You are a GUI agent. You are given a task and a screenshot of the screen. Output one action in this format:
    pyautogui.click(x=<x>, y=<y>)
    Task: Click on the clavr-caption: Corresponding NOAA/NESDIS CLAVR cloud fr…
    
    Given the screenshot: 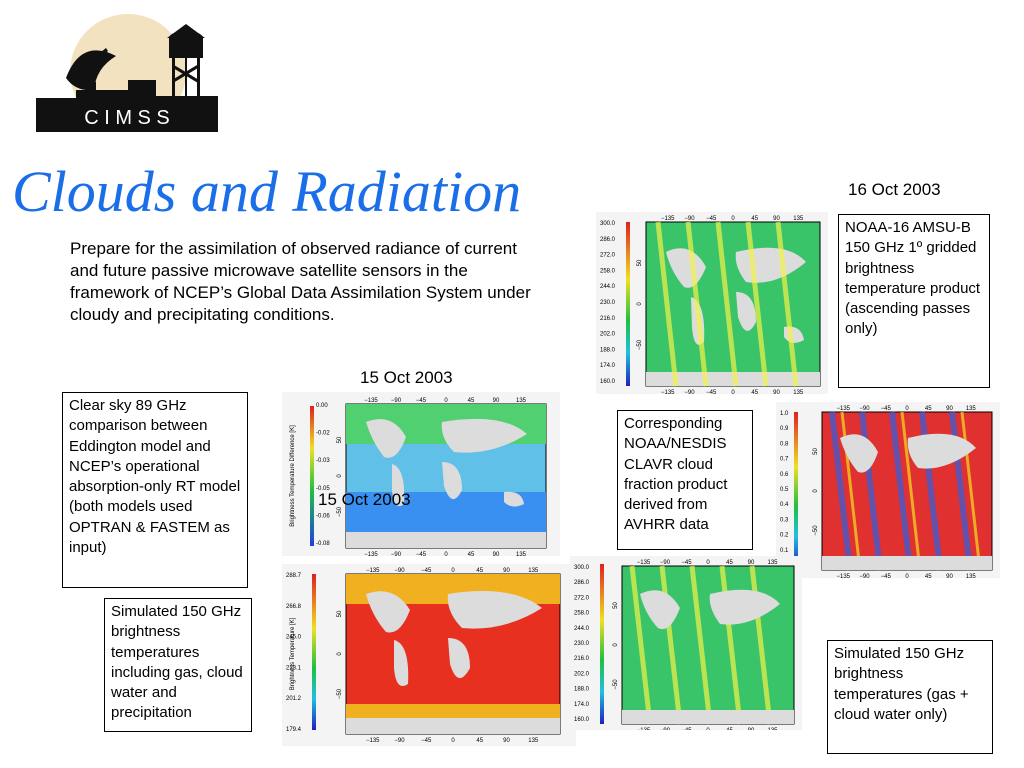 What is the action you would take?
    pyautogui.click(x=676, y=474)
    